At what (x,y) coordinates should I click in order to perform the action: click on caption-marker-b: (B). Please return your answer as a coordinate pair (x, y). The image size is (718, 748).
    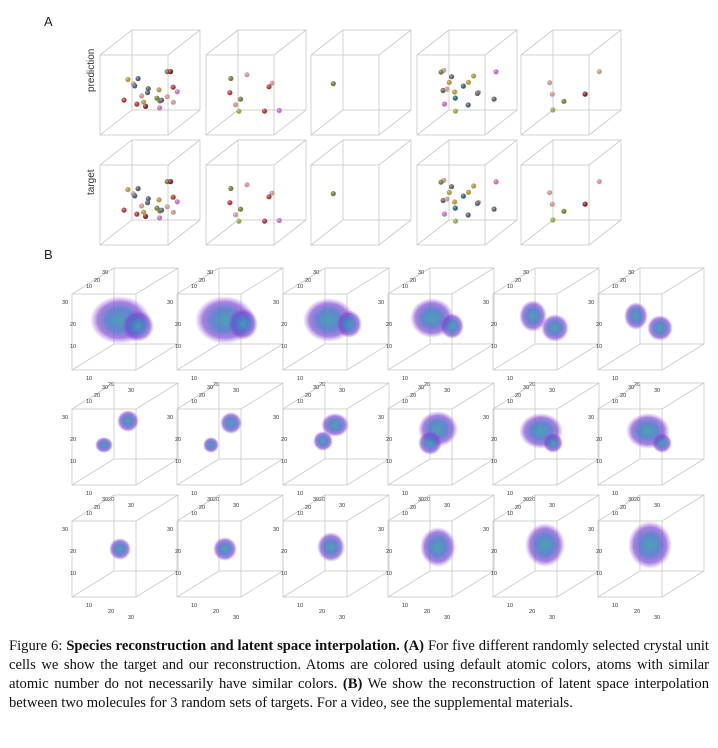
    Looking at the image, I should click on (352, 684).